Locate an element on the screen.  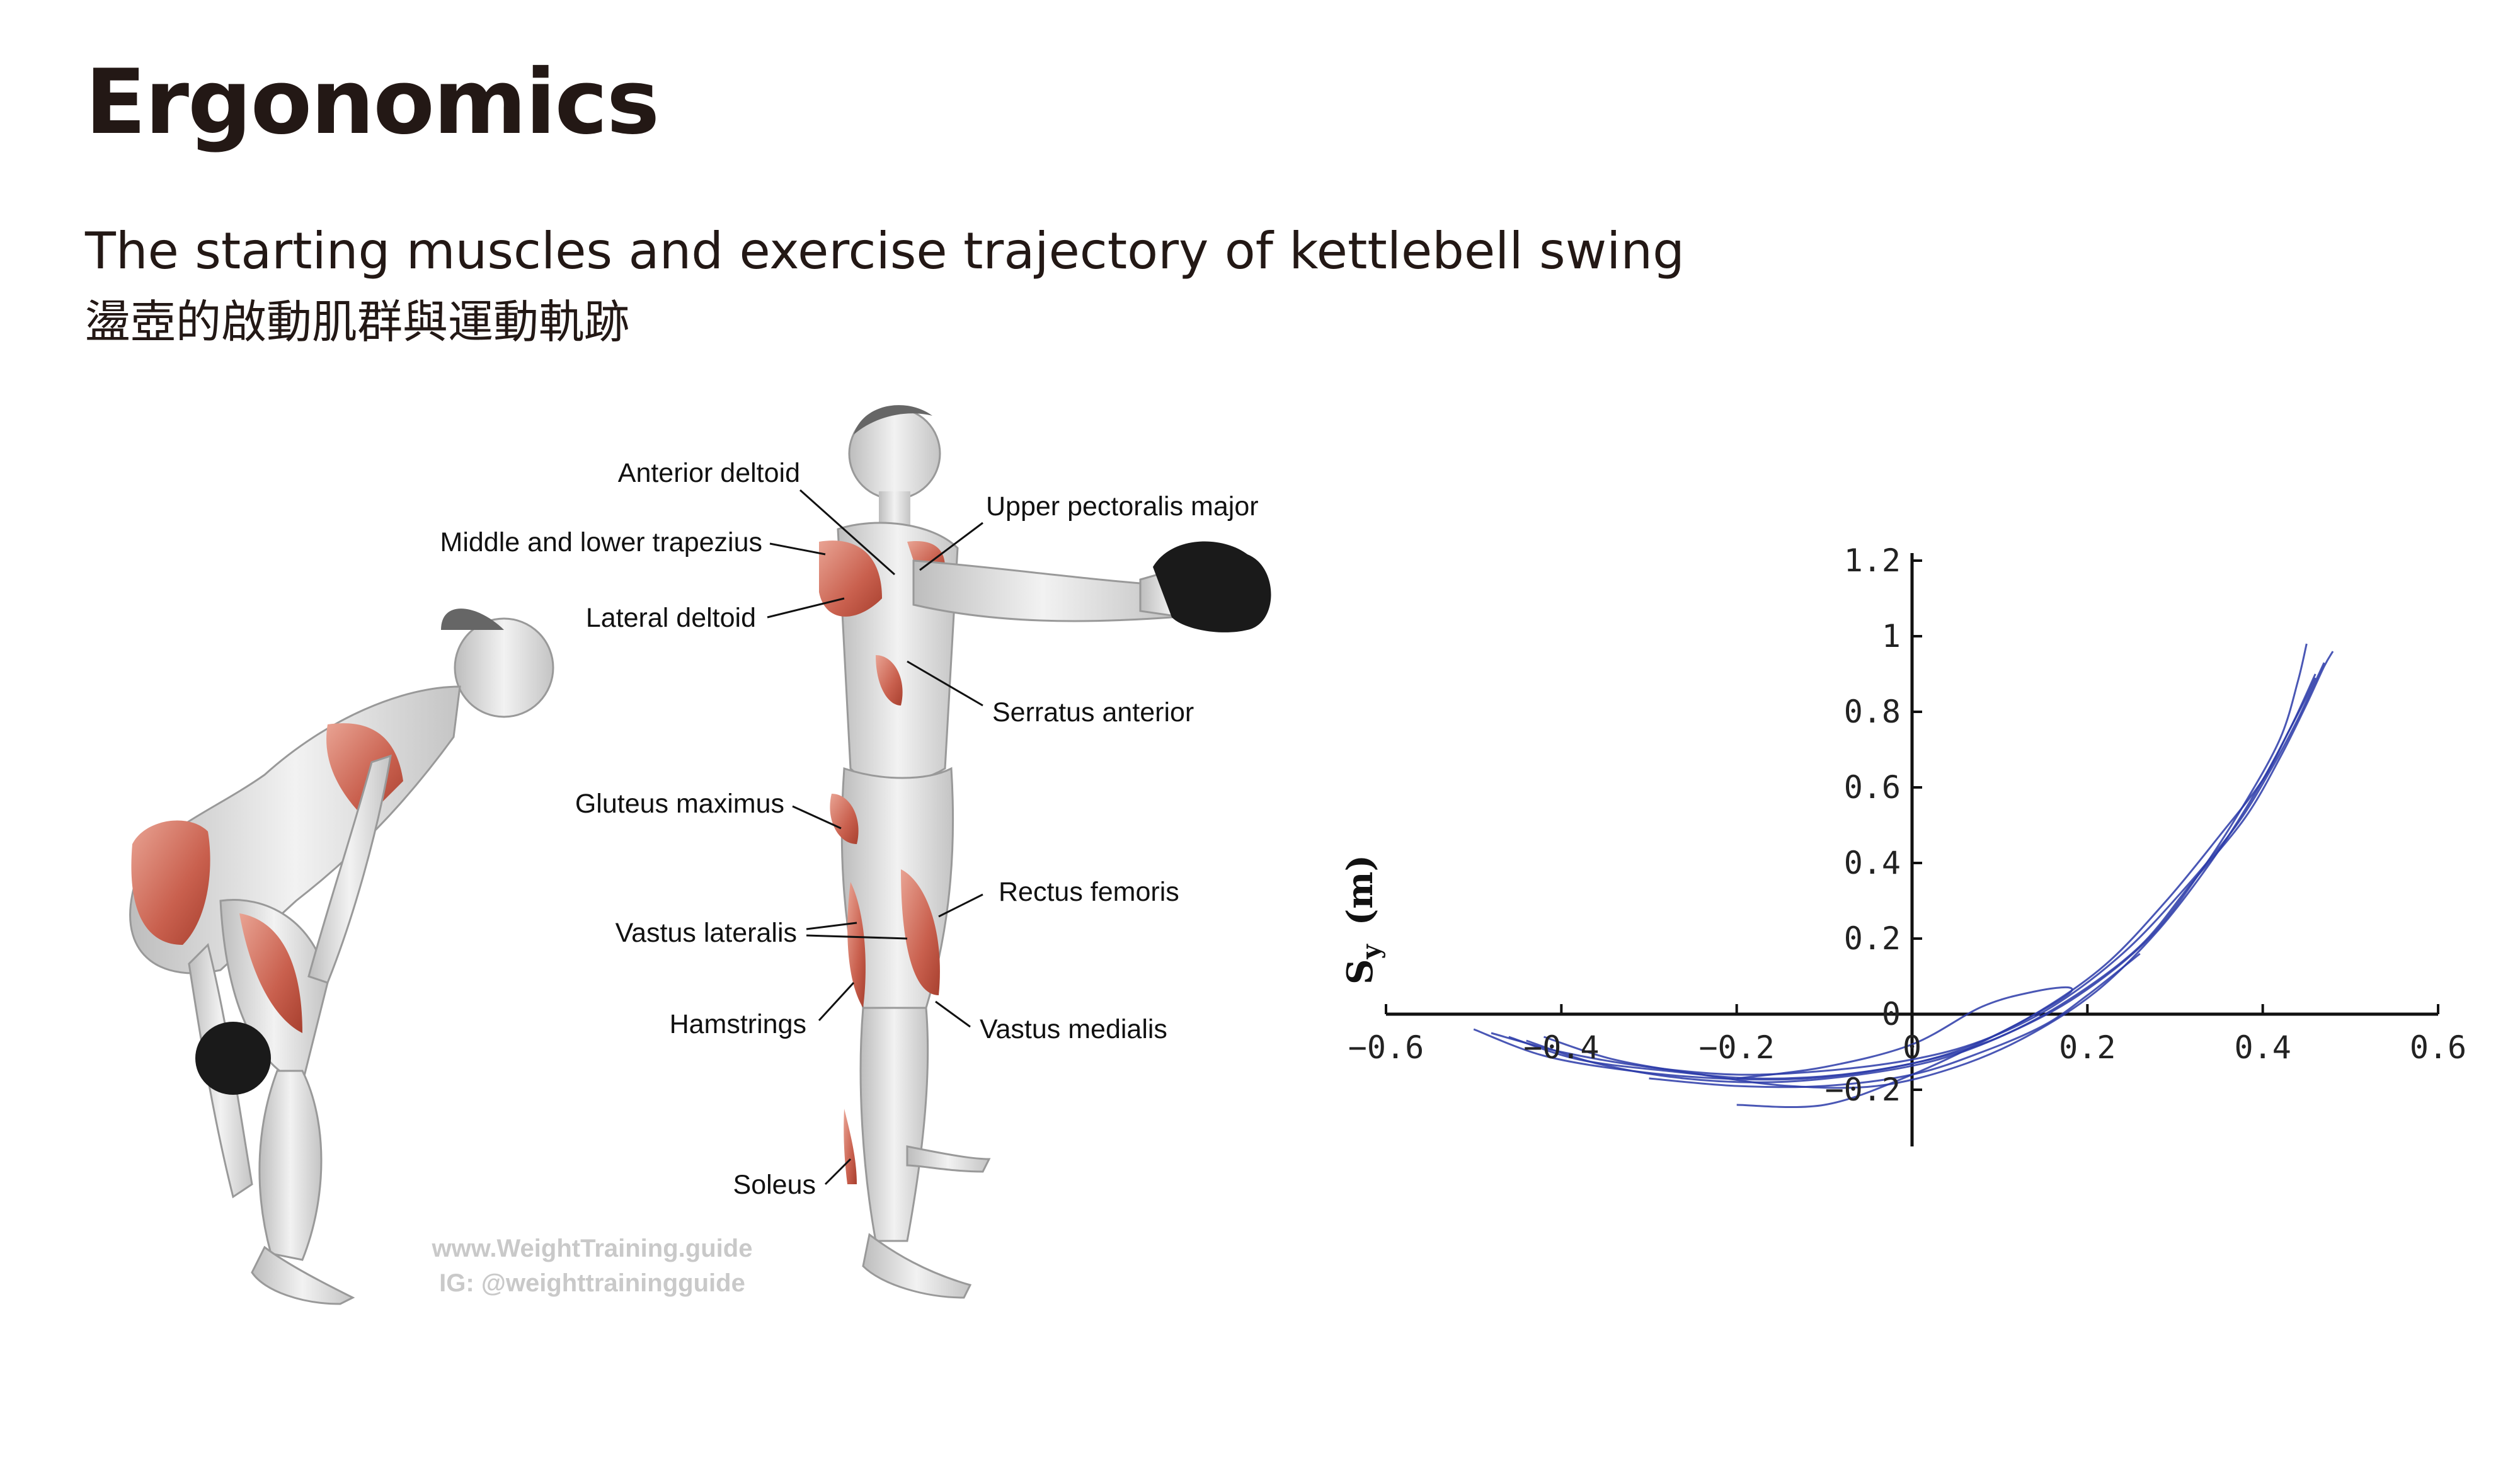
y-tick-label: 1 is located at coordinates (1891, 636).